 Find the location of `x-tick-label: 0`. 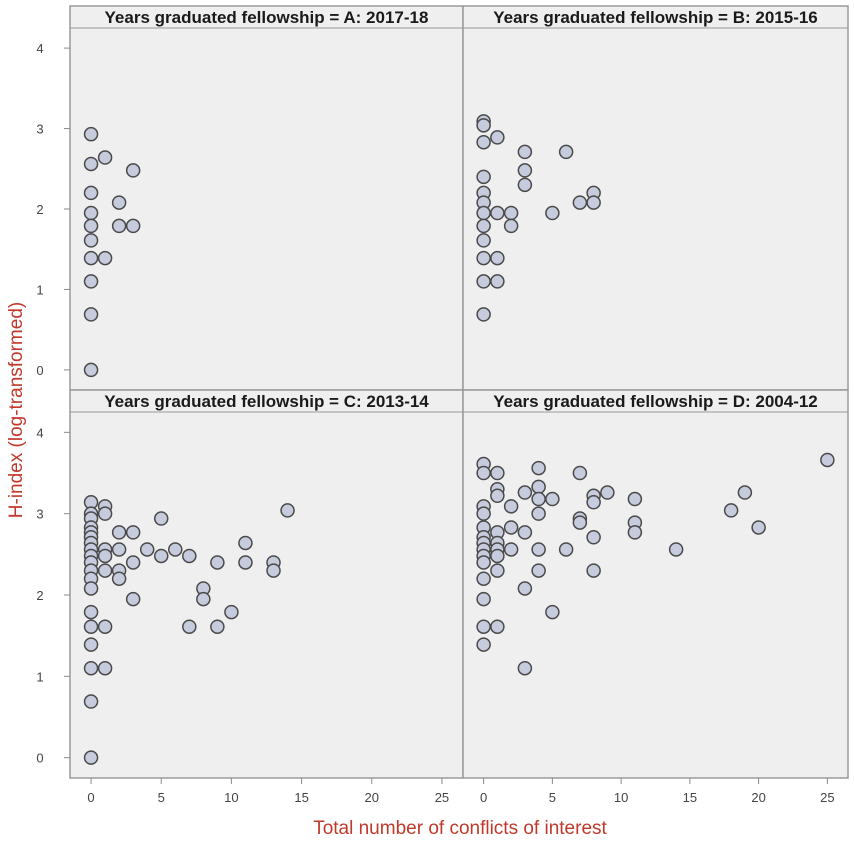

x-tick-label: 0 is located at coordinates (90, 797).